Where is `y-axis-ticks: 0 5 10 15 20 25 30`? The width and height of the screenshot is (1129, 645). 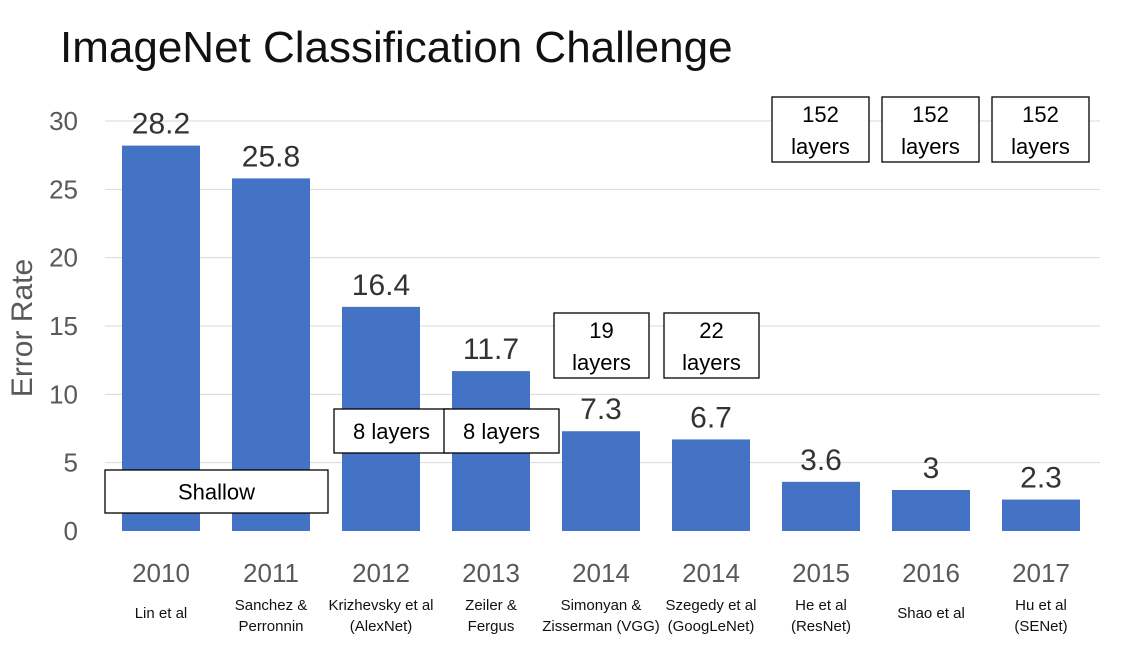
y-axis-ticks: 0 5 10 15 20 25 30 is located at coordinates (63, 326).